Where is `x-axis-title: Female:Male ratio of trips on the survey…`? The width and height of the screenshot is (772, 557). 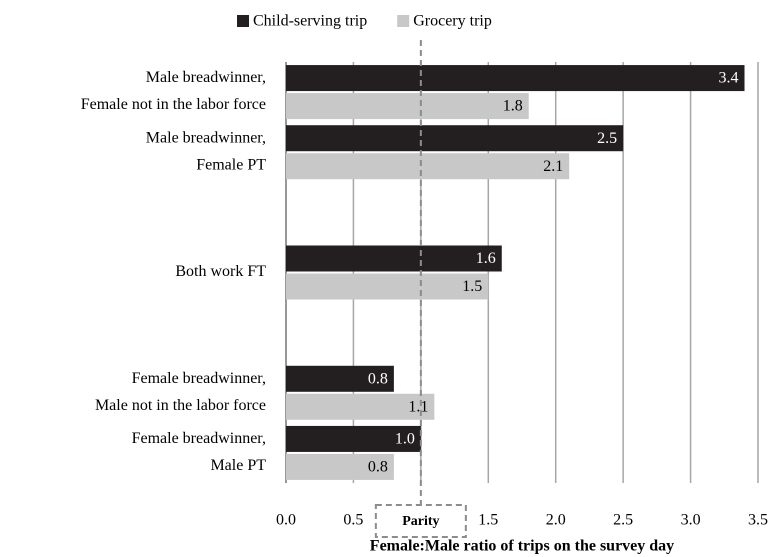 x-axis-title: Female:Male ratio of trips on the survey… is located at coordinates (522, 546).